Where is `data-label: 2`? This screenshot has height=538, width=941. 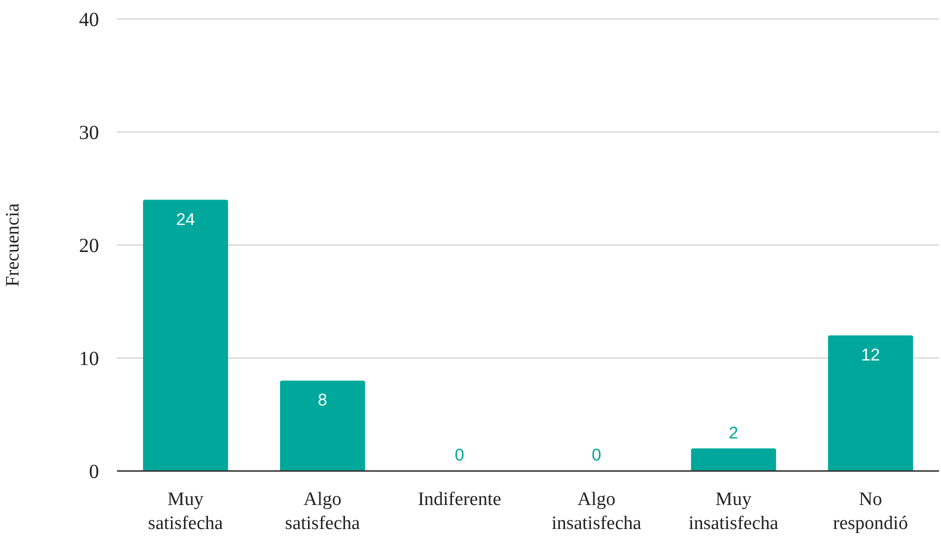
data-label: 2 is located at coordinates (733, 432).